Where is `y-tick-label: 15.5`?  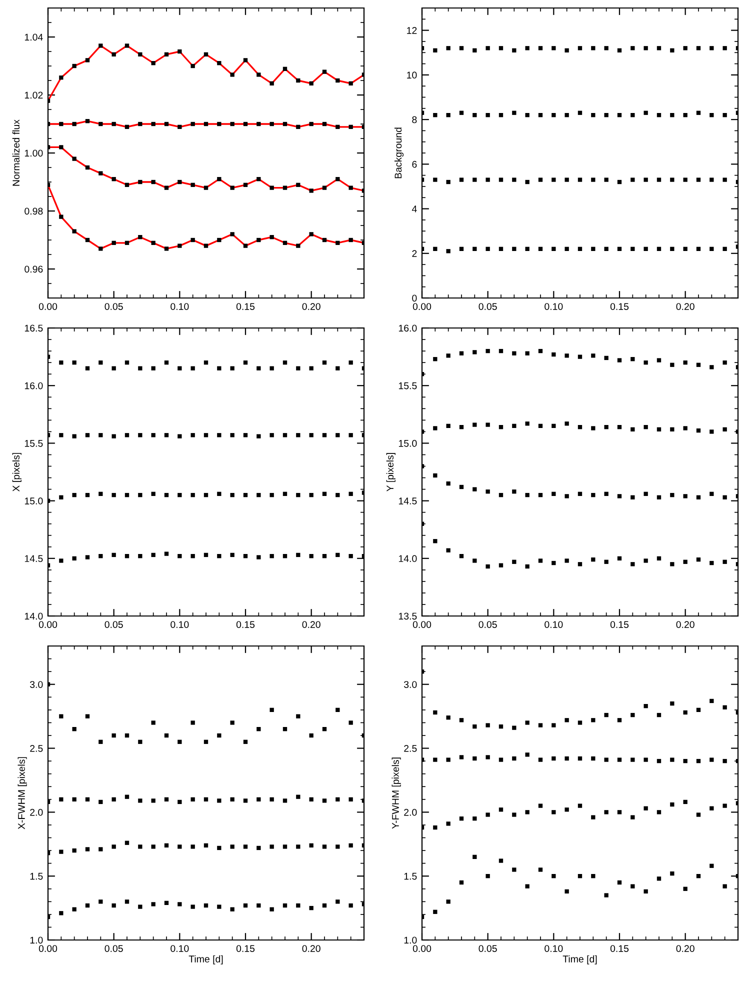 y-tick-label: 15.5 is located at coordinates (407, 386).